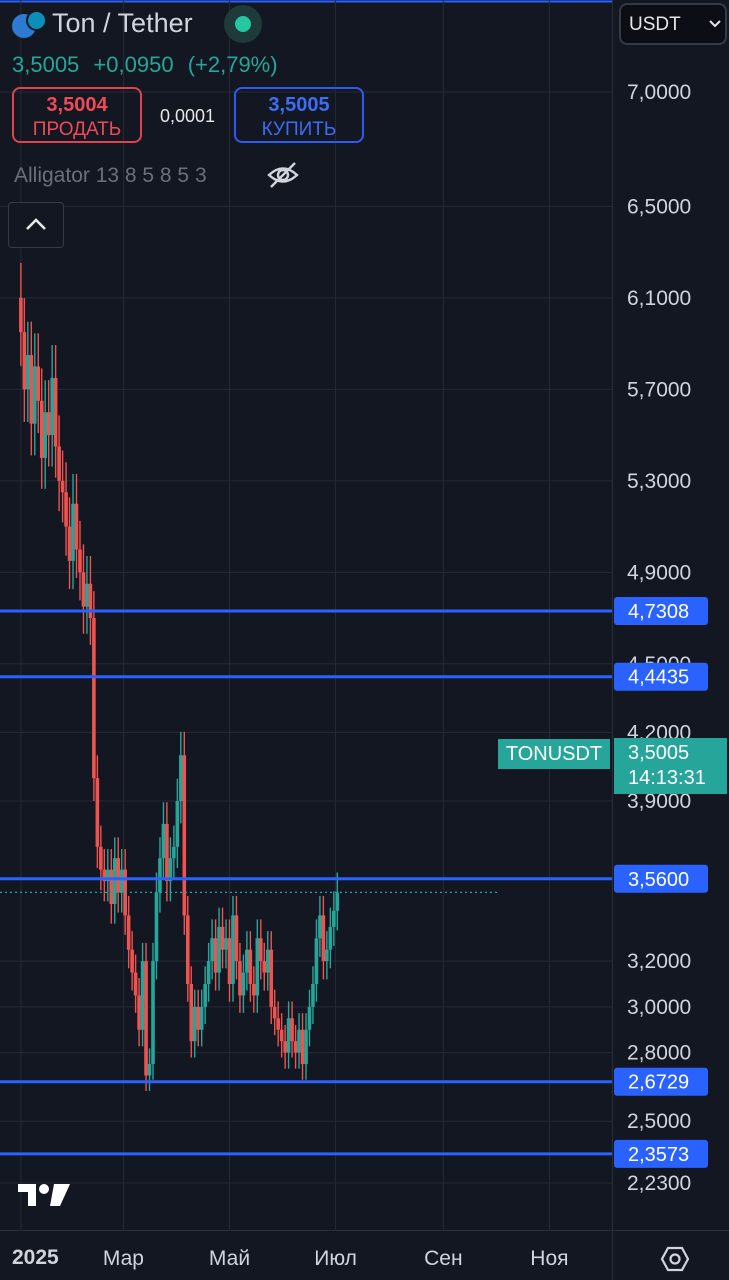 This screenshot has width=729, height=1280. I want to click on x-tick-label: Мар, so click(123, 1258).